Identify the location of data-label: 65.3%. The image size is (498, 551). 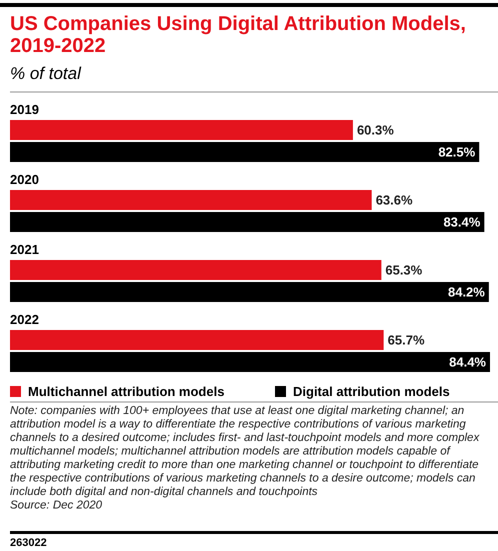
(404, 270).